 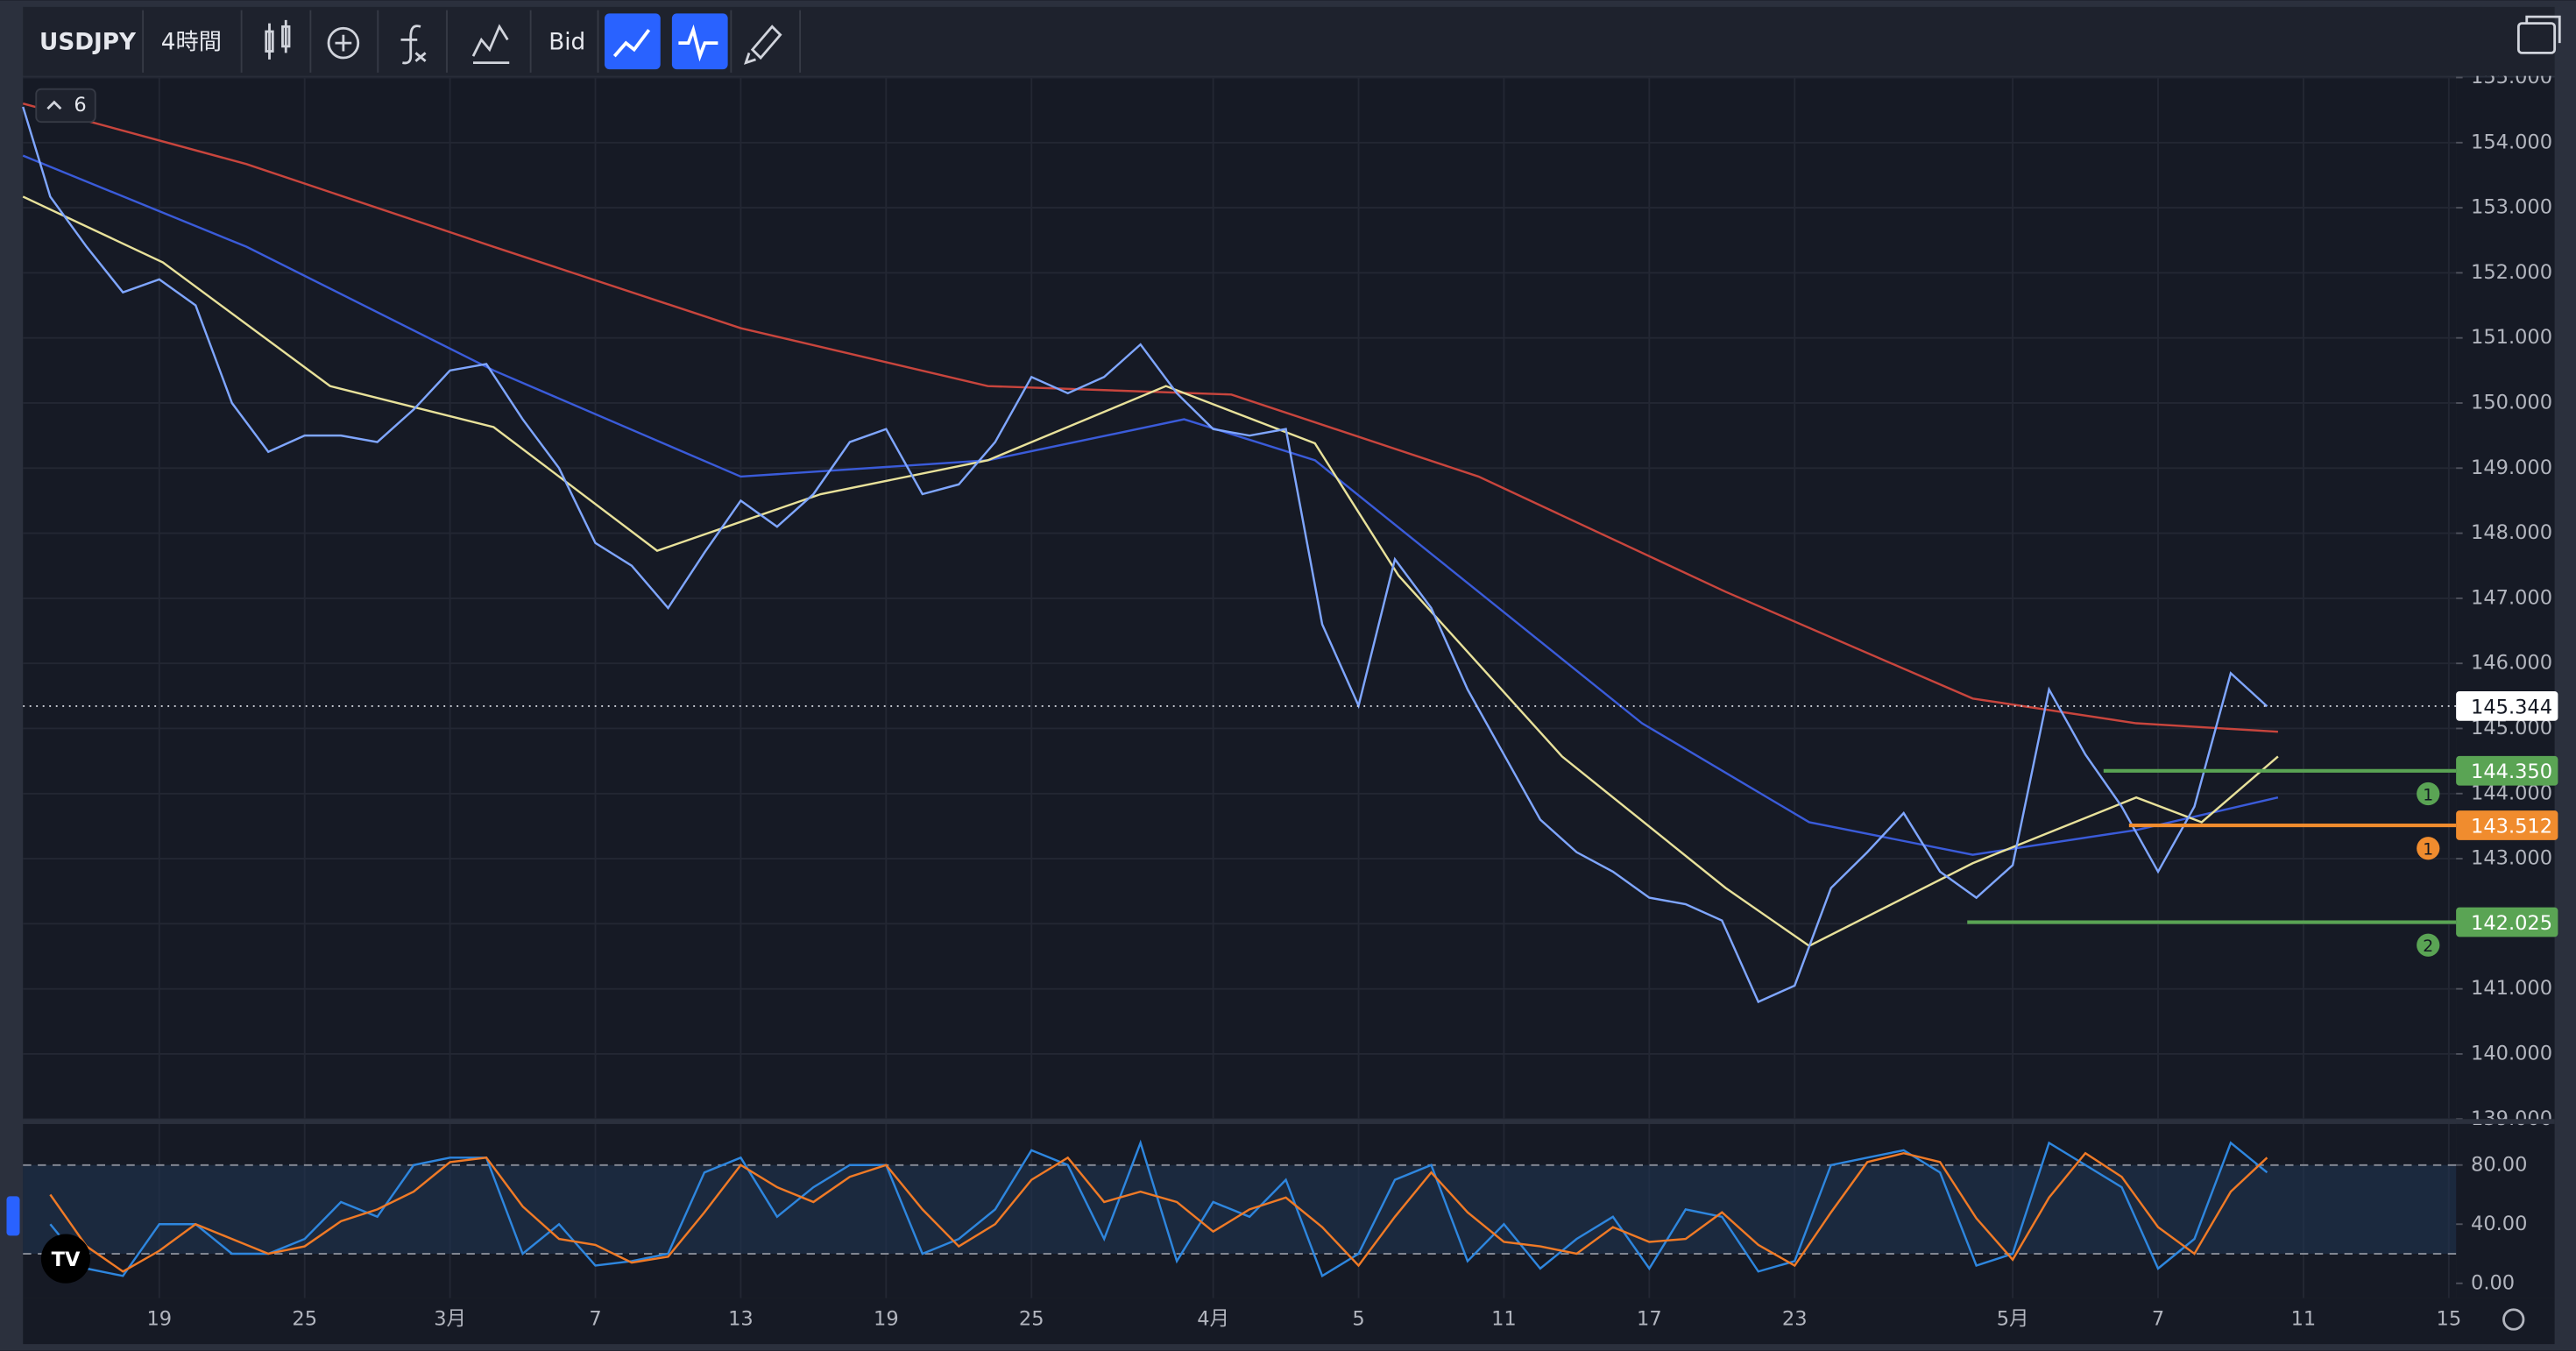 I want to click on x-tick-label: 23, so click(x=1795, y=1319).